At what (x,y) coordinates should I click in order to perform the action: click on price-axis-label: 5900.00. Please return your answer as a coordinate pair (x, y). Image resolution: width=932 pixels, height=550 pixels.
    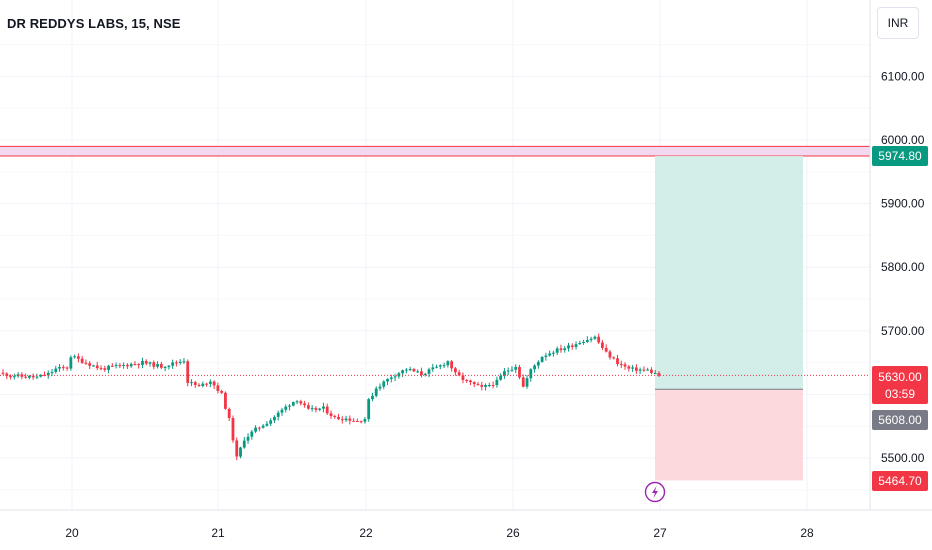
    Looking at the image, I should click on (903, 204).